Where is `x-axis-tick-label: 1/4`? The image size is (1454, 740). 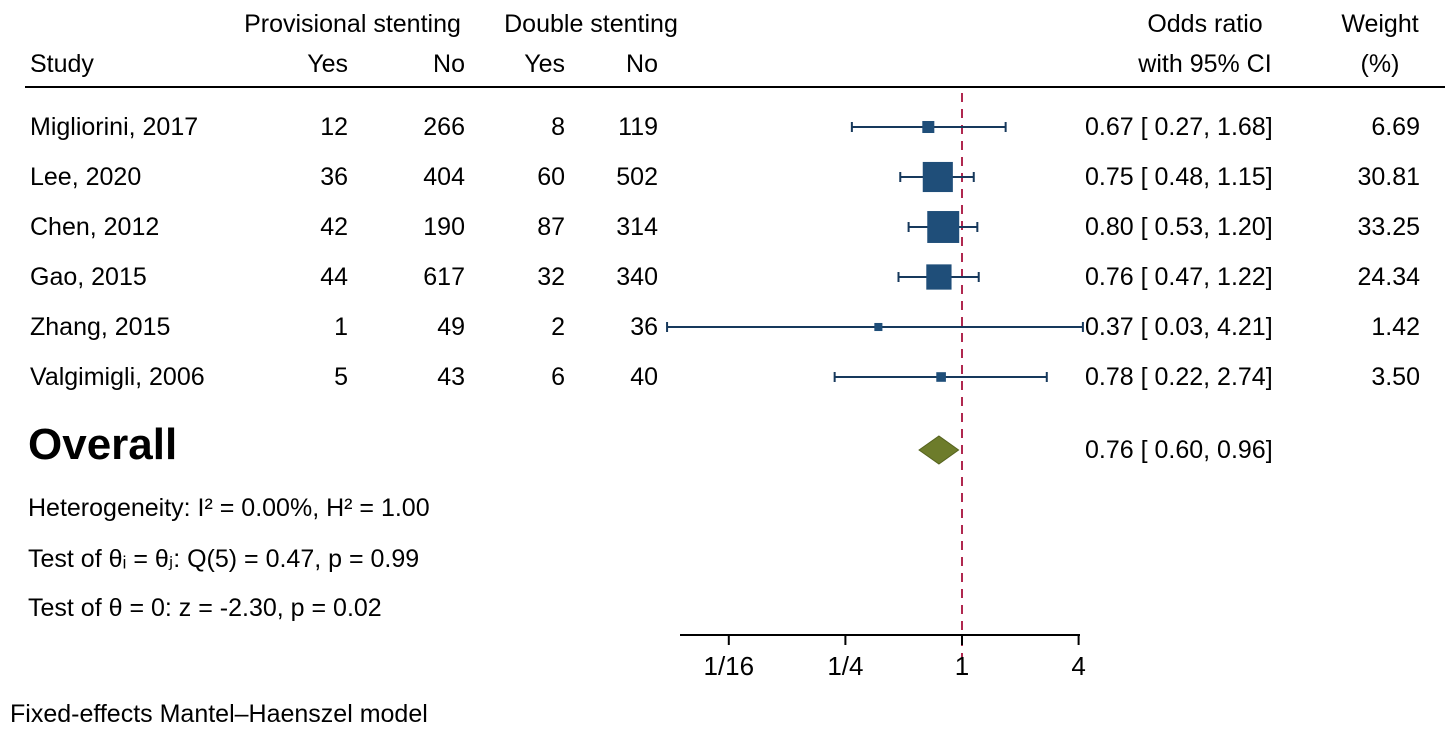 x-axis-tick-label: 1/4 is located at coordinates (845, 666).